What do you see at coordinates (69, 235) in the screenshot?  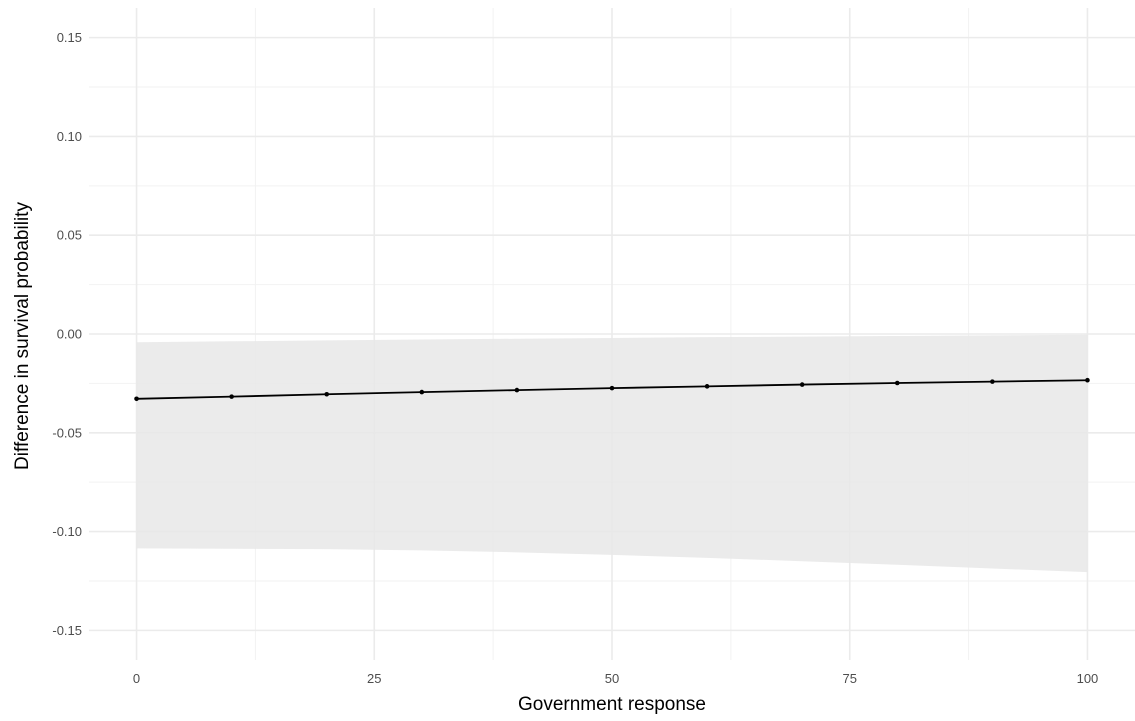 I see `y-tick-label: 0.05` at bounding box center [69, 235].